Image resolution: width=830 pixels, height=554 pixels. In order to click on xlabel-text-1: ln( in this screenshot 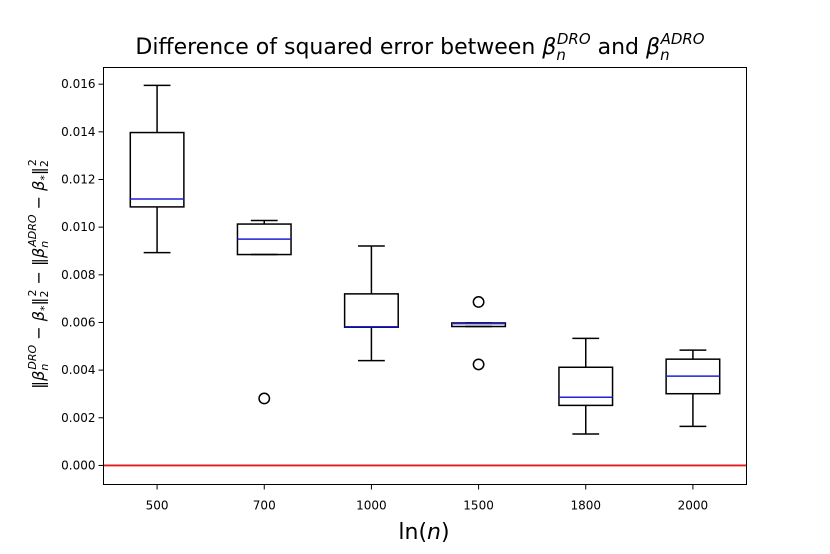, I will do `click(412, 532)`.